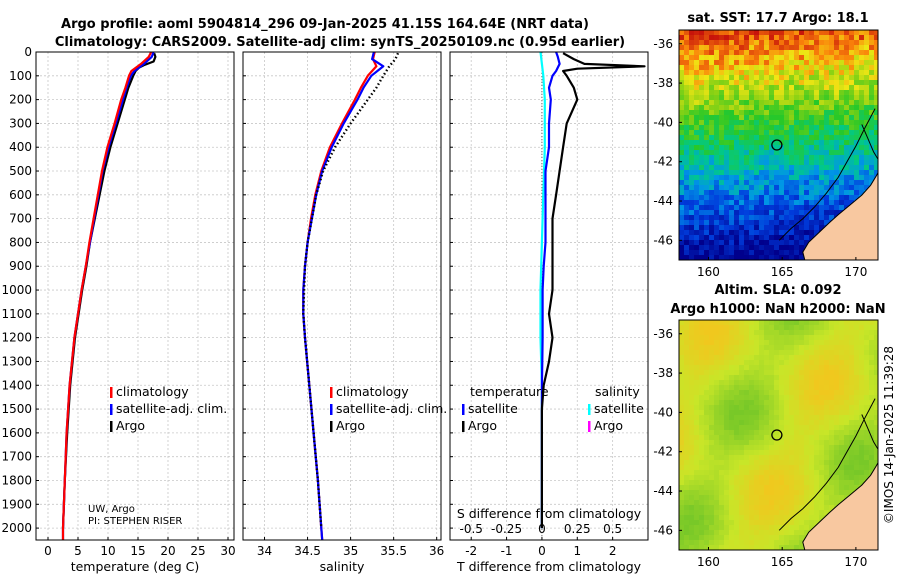 This screenshot has height=580, width=900. Describe the element at coordinates (663, 83) in the screenshot. I see `sst-map-ytick-label: -38` at that location.